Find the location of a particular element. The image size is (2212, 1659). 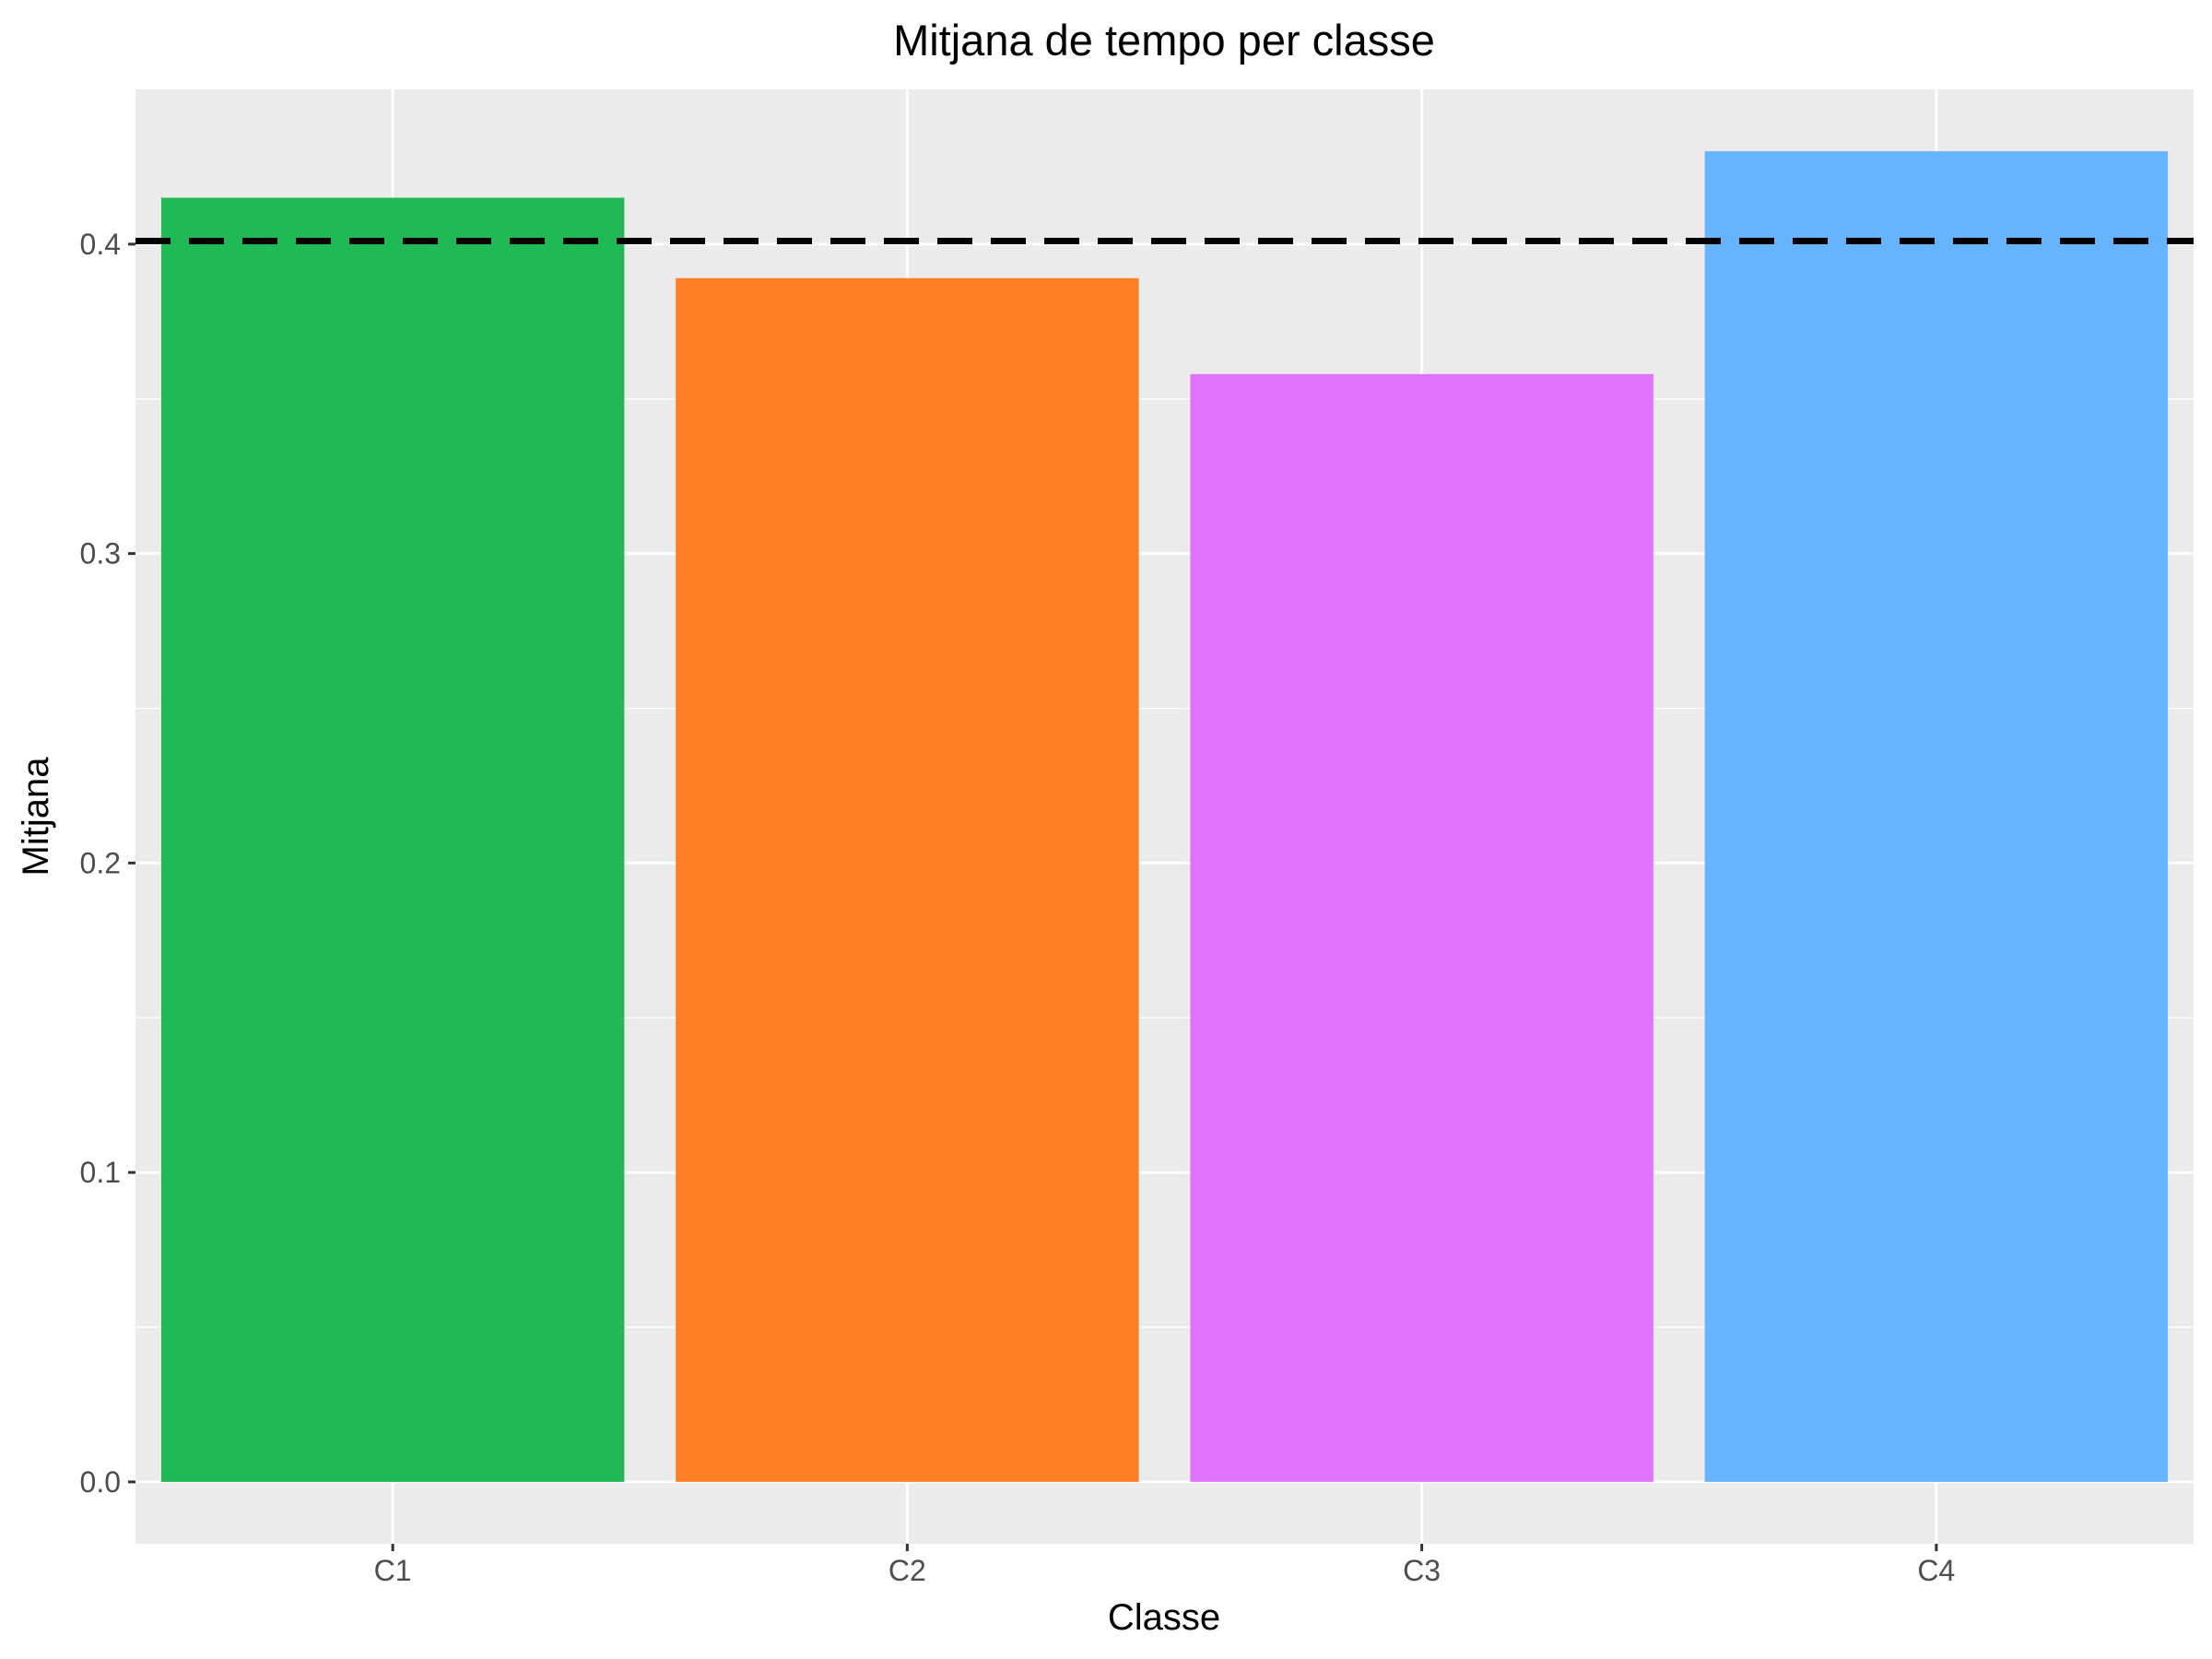

y-tick-label: 0.4 is located at coordinates (100, 244).